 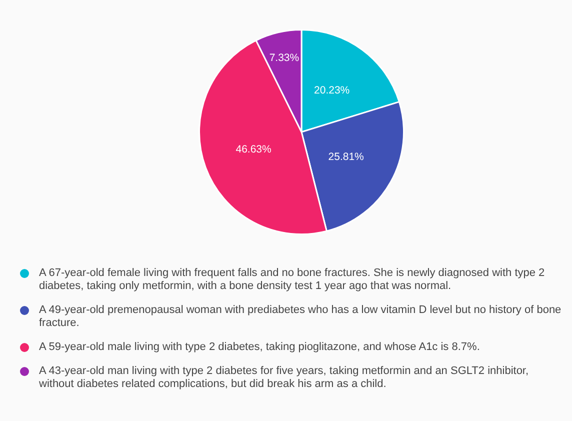 What do you see at coordinates (284, 378) in the screenshot?
I see `legend-label: A 43-year-old man living with type 2 diabetes for five years, taking metformin and an SGLT2 inhibitor, without diabetes related complications, but did break his arm as a child.` at bounding box center [284, 378].